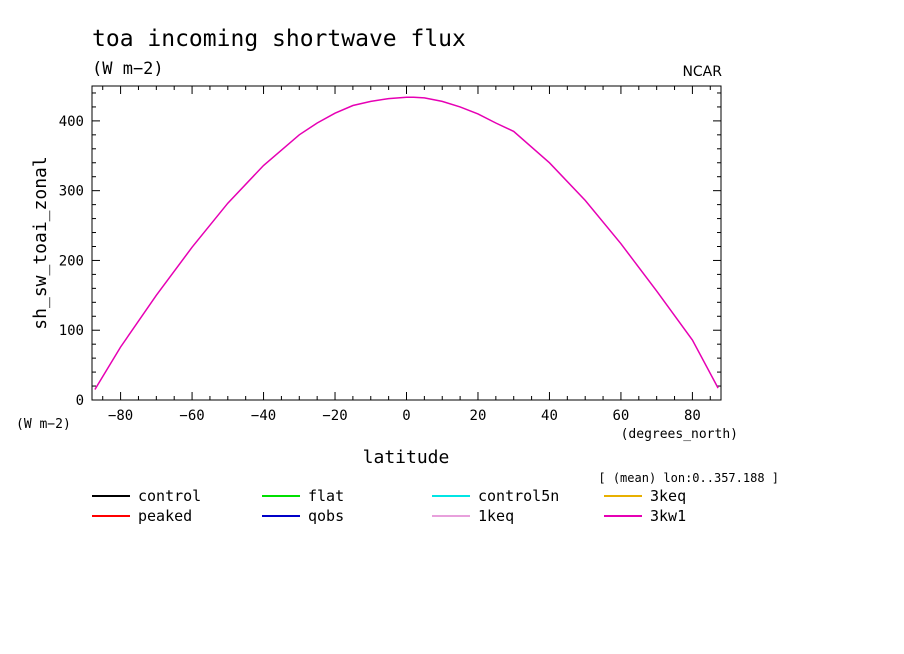 The image size is (904, 654). What do you see at coordinates (43, 424) in the screenshot?
I see `y-axis-units: (W m−2)` at bounding box center [43, 424].